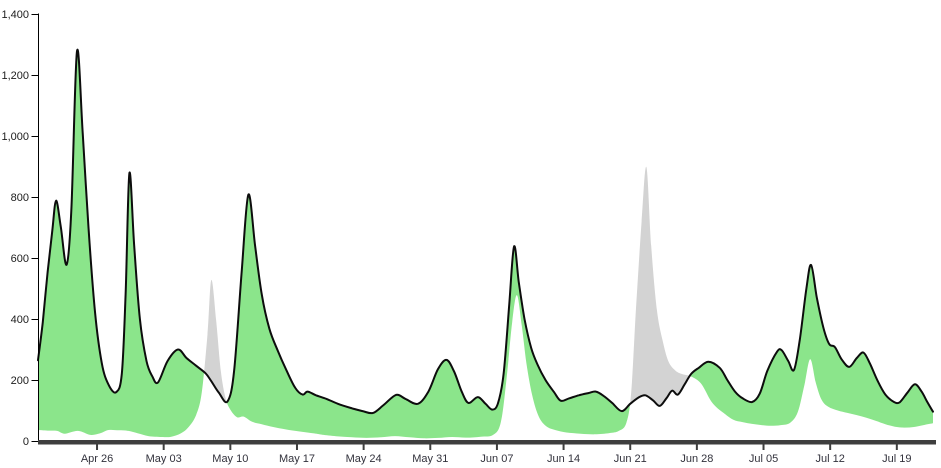 The image size is (941, 468). I want to click on y-tick-label: 1,400, so click(15, 15).